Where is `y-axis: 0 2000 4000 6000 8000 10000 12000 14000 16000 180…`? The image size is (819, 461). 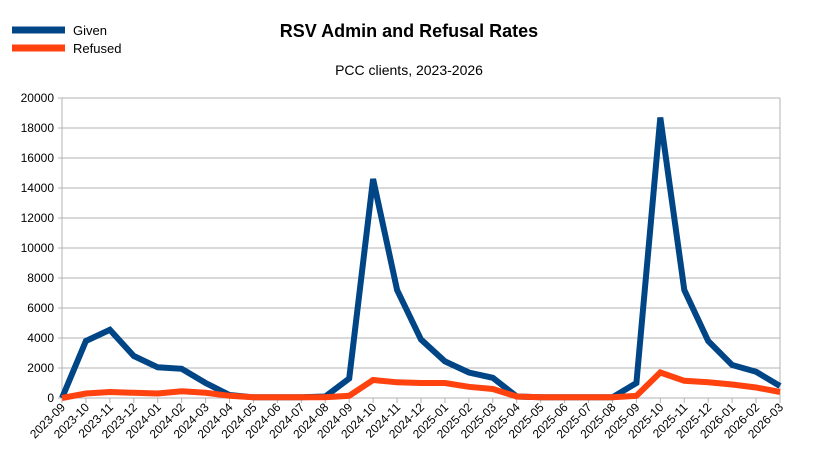 y-axis: 0 2000 4000 6000 8000 10000 12000 14000 16000 180… is located at coordinates (38, 248).